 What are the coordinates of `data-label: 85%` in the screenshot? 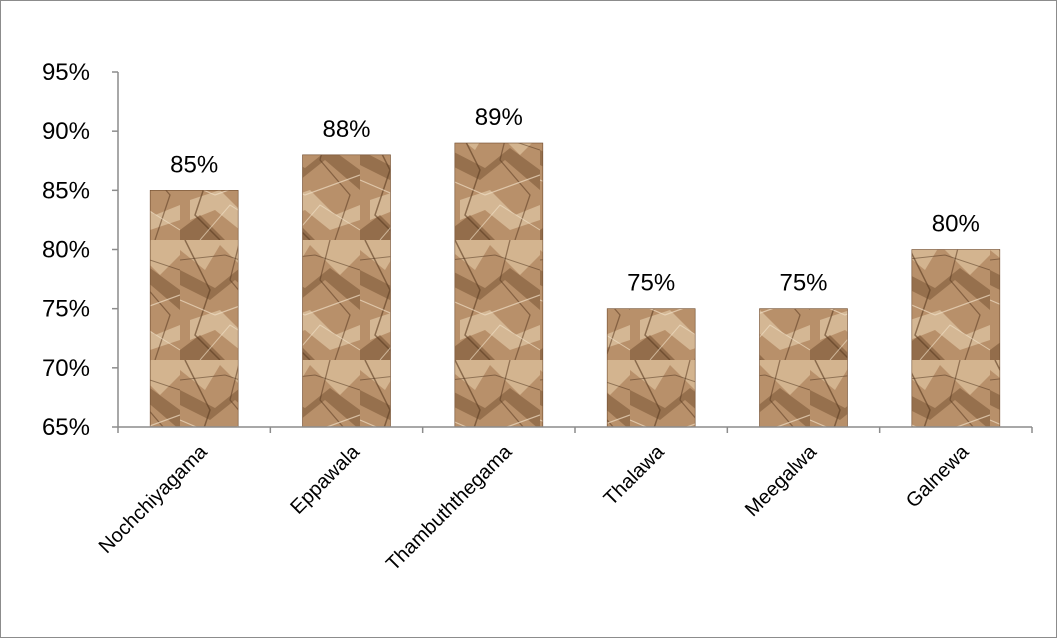 It's located at (194, 164).